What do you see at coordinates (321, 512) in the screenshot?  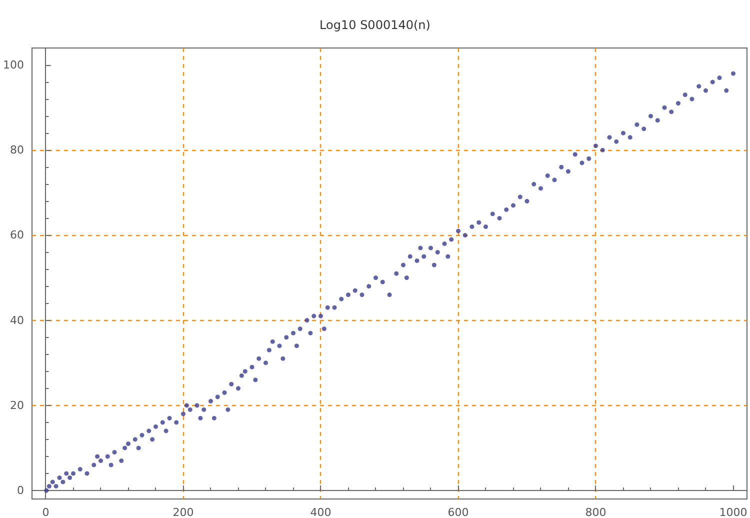 I see `x-tick-label: 400` at bounding box center [321, 512].